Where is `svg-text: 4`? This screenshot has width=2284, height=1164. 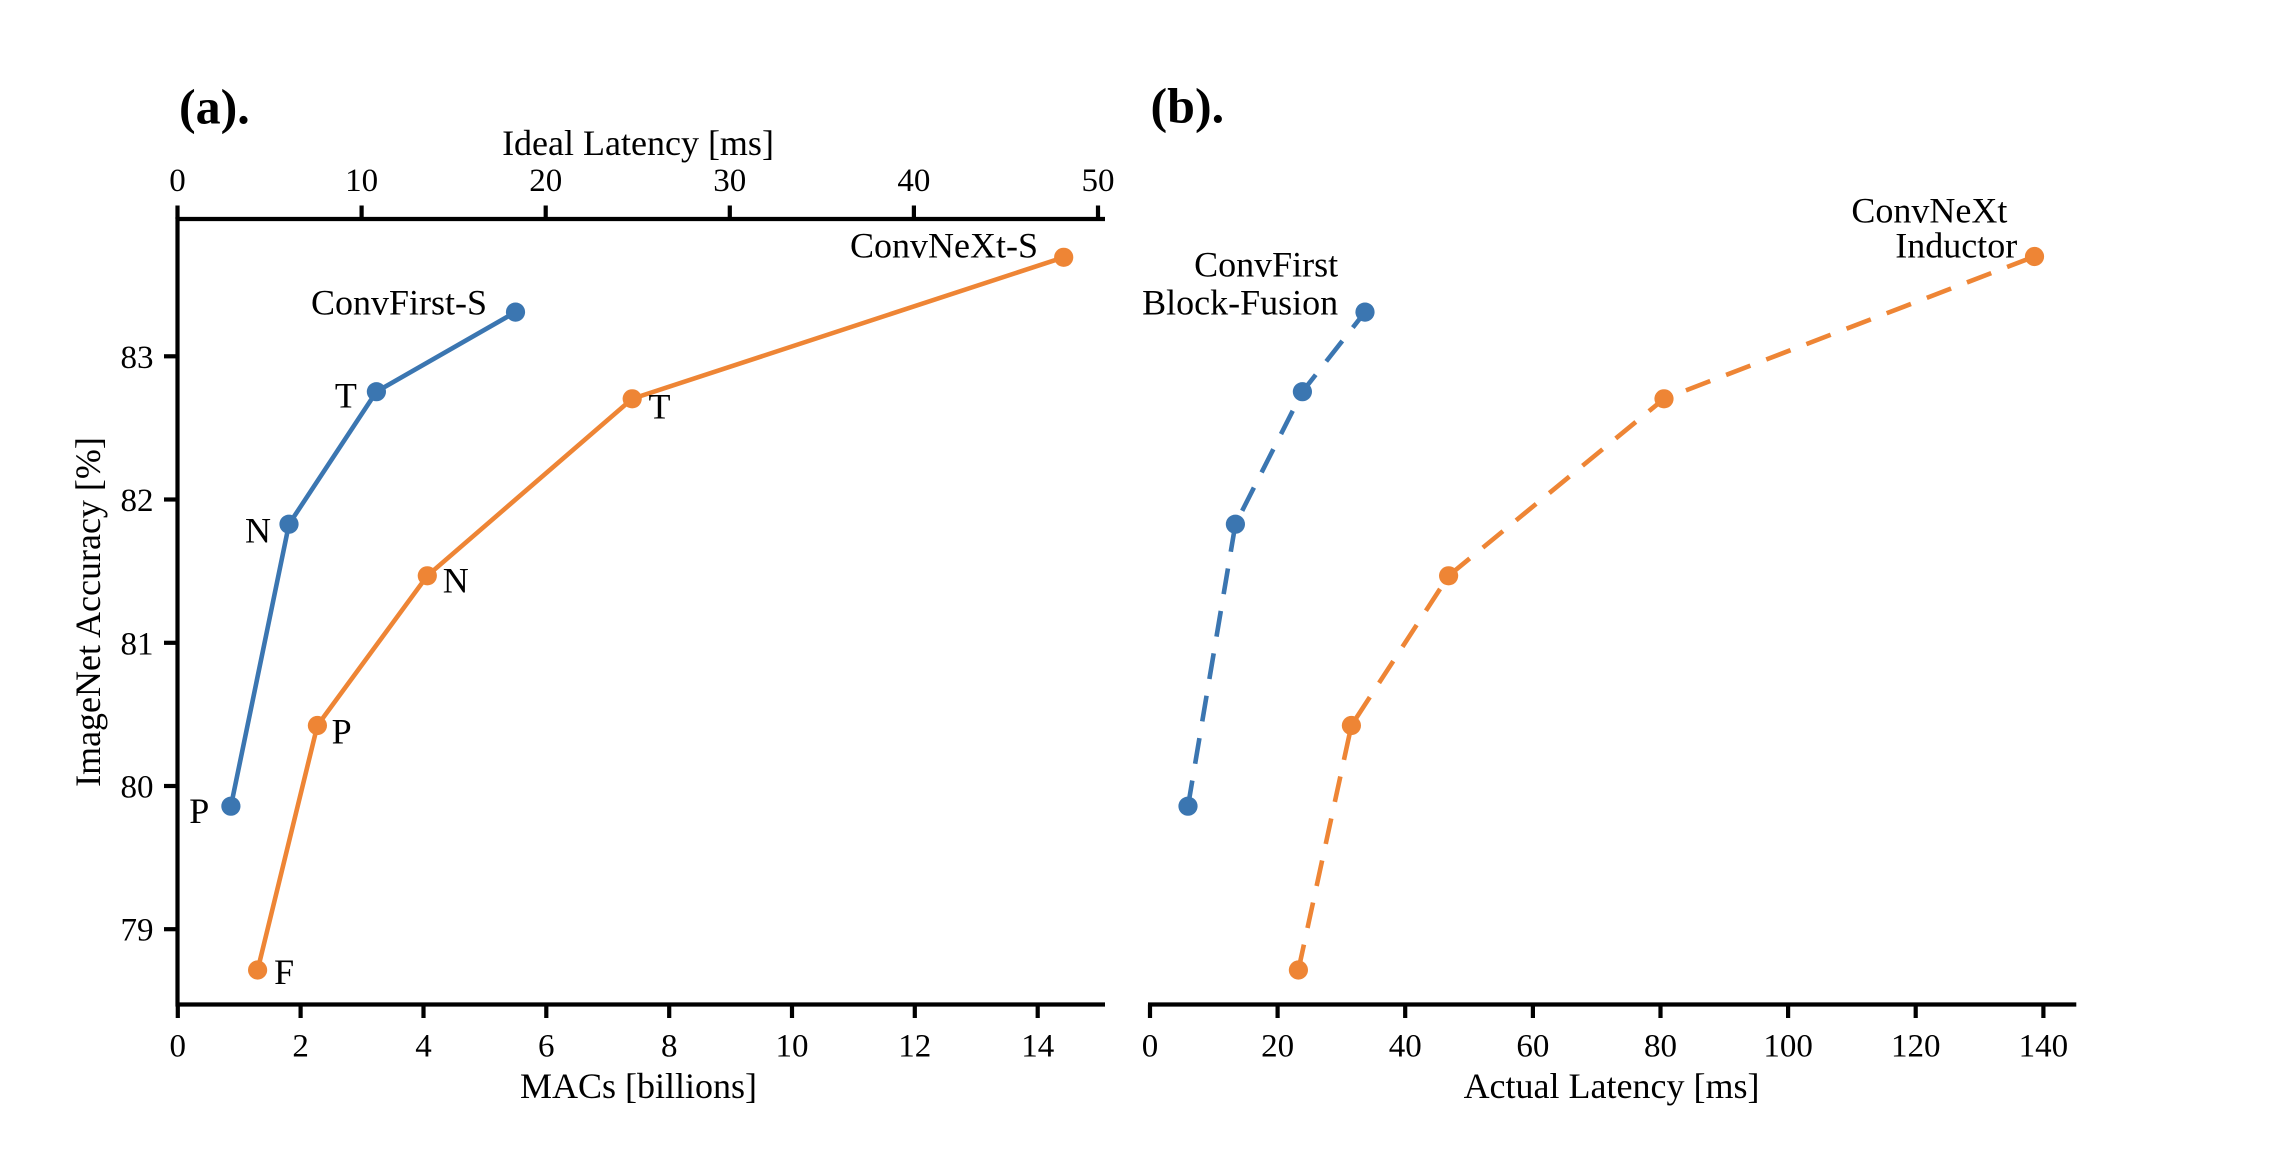
svg-text: 4 is located at coordinates (423, 1047).